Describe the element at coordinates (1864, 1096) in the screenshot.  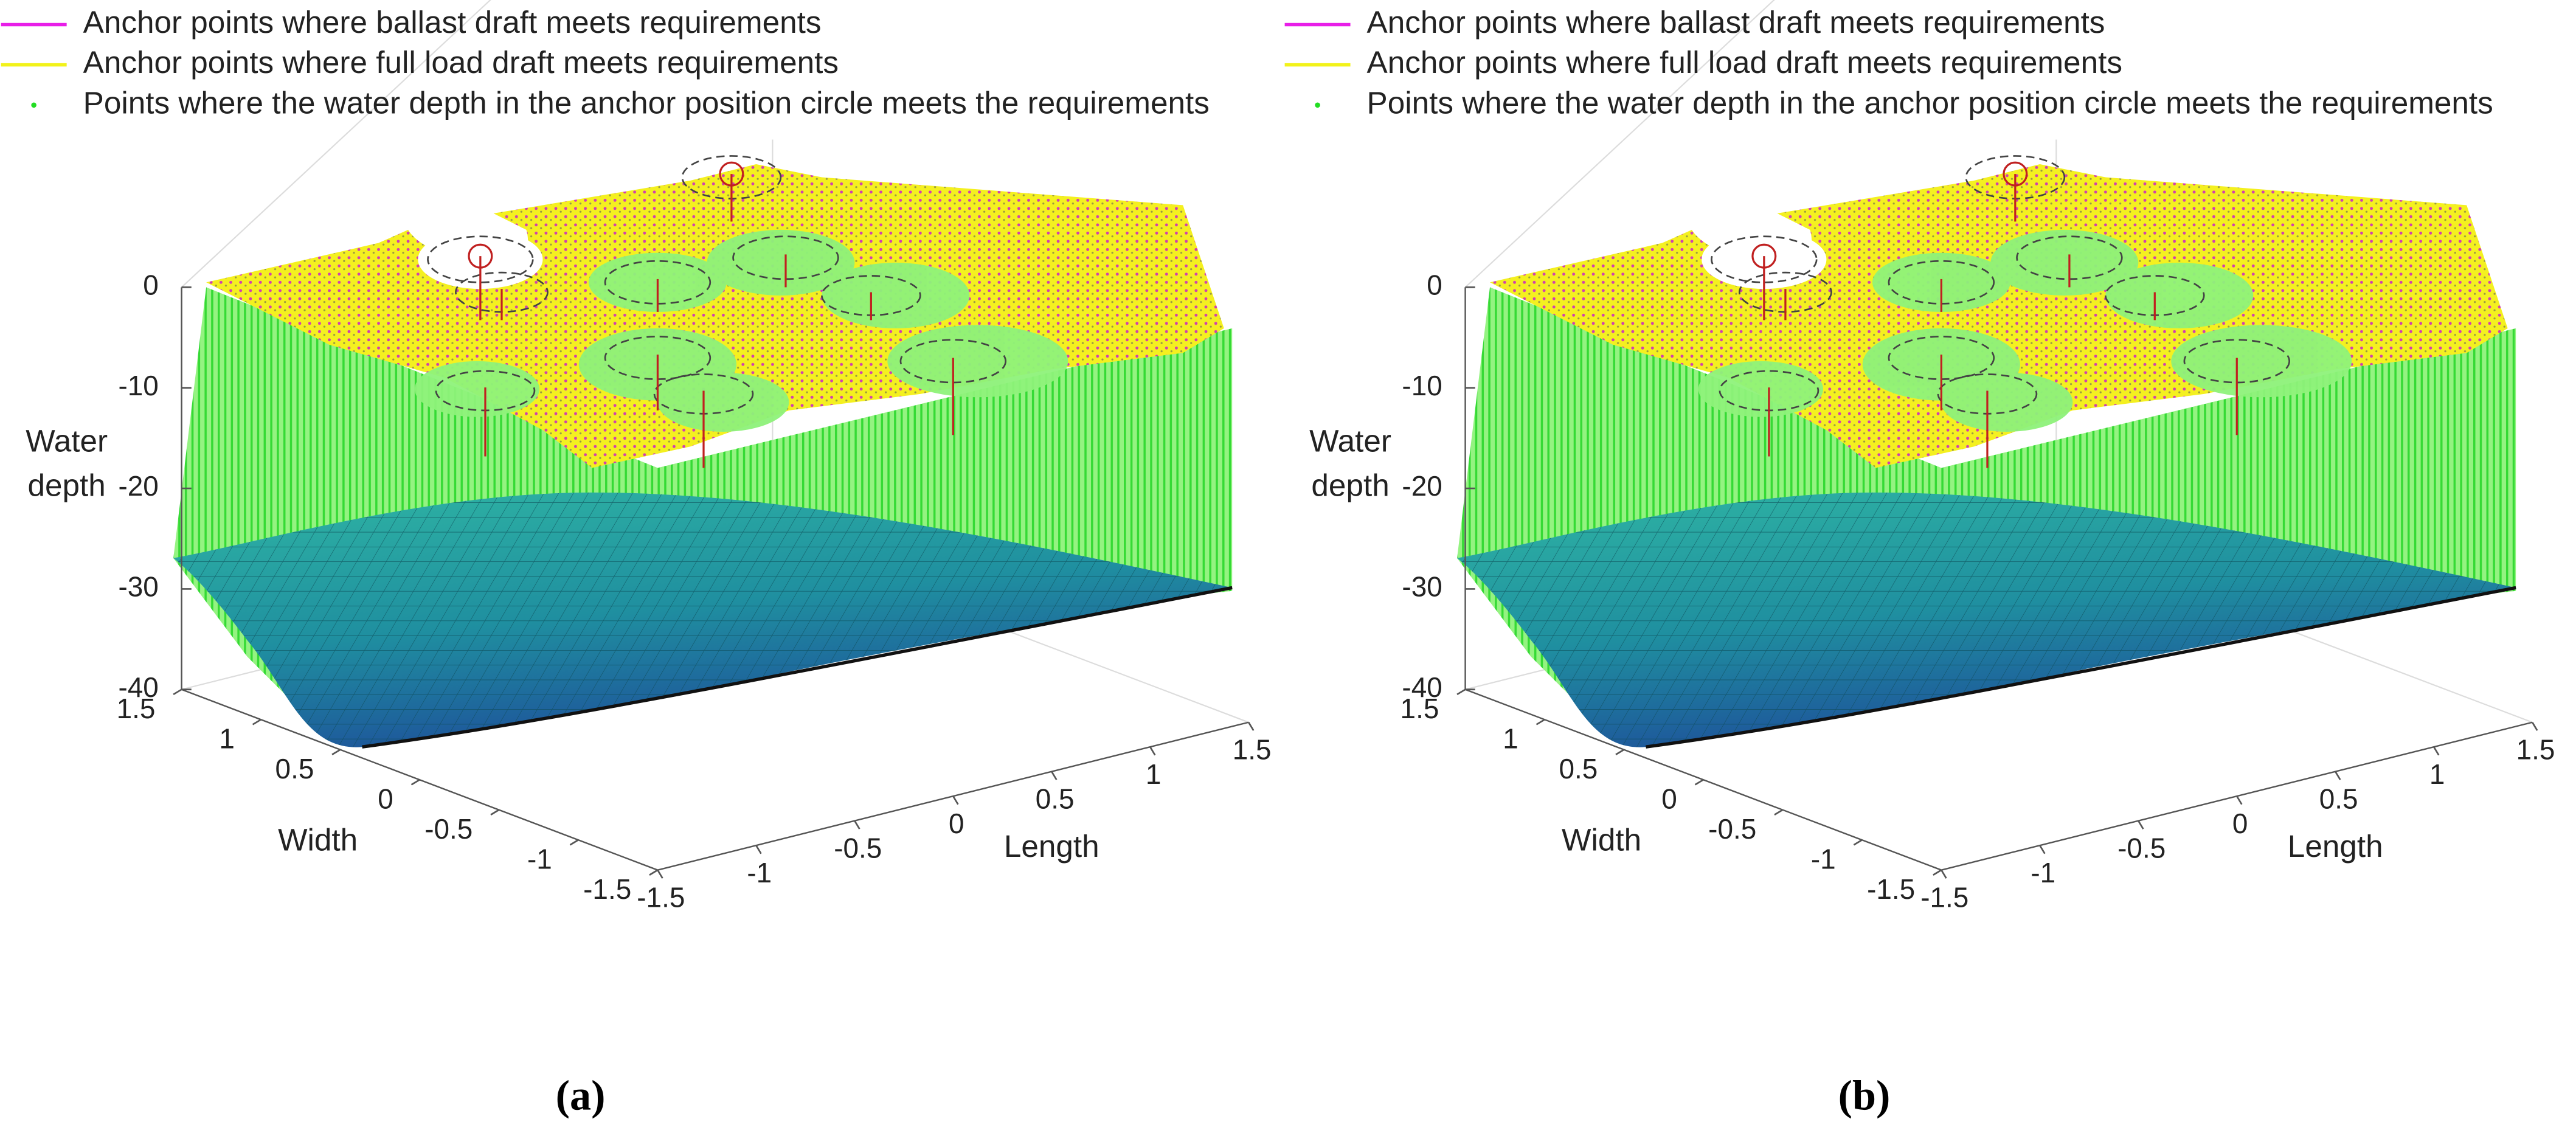
I see `panel-label: (b)` at that location.